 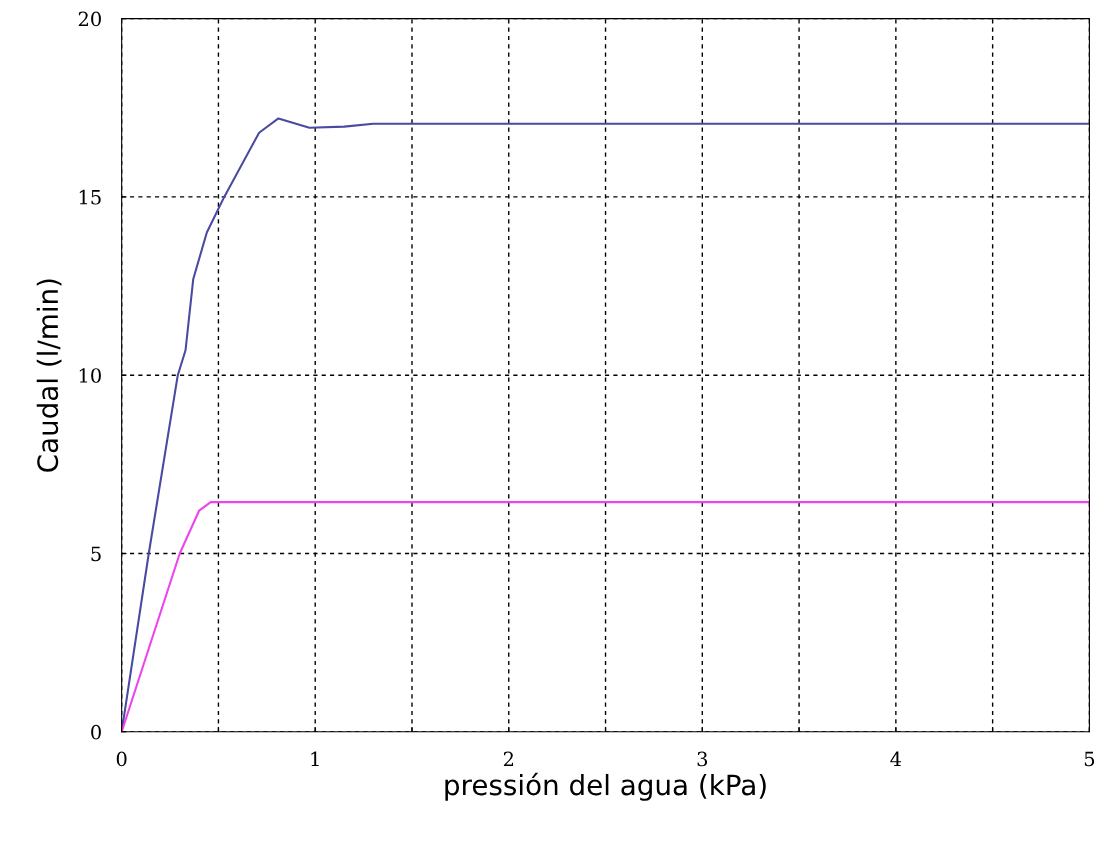 I want to click on x-axis-title: pressión del agua (kPa), so click(x=605, y=786).